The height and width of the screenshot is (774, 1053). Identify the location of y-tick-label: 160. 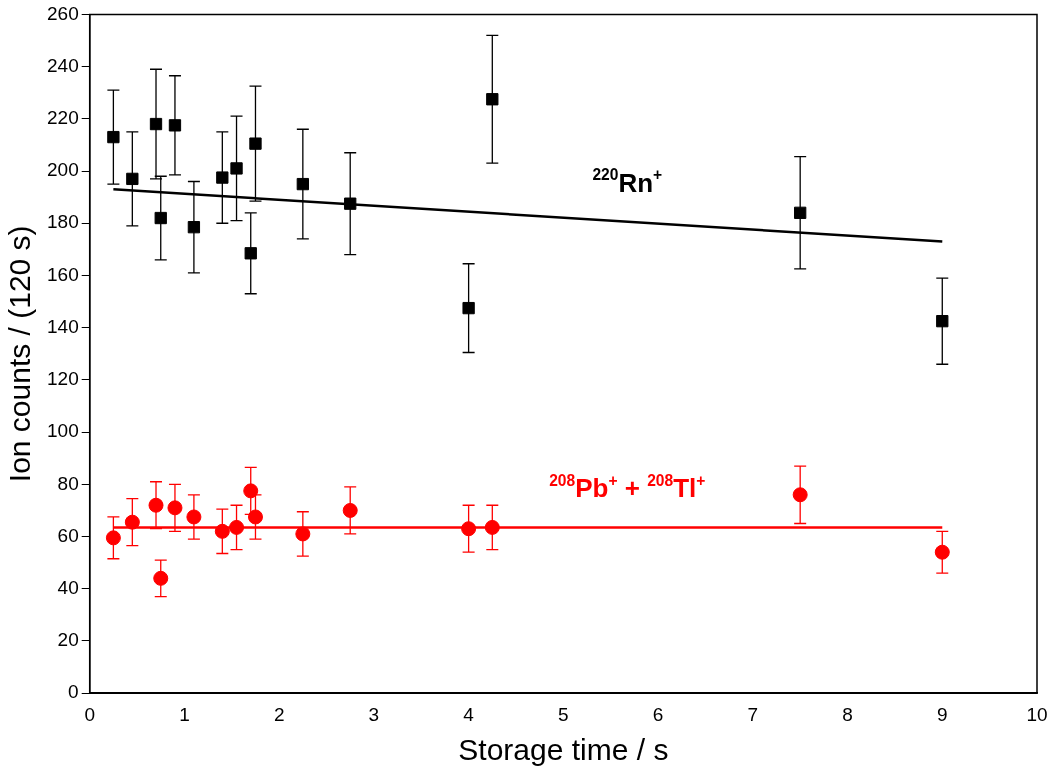
(63, 274).